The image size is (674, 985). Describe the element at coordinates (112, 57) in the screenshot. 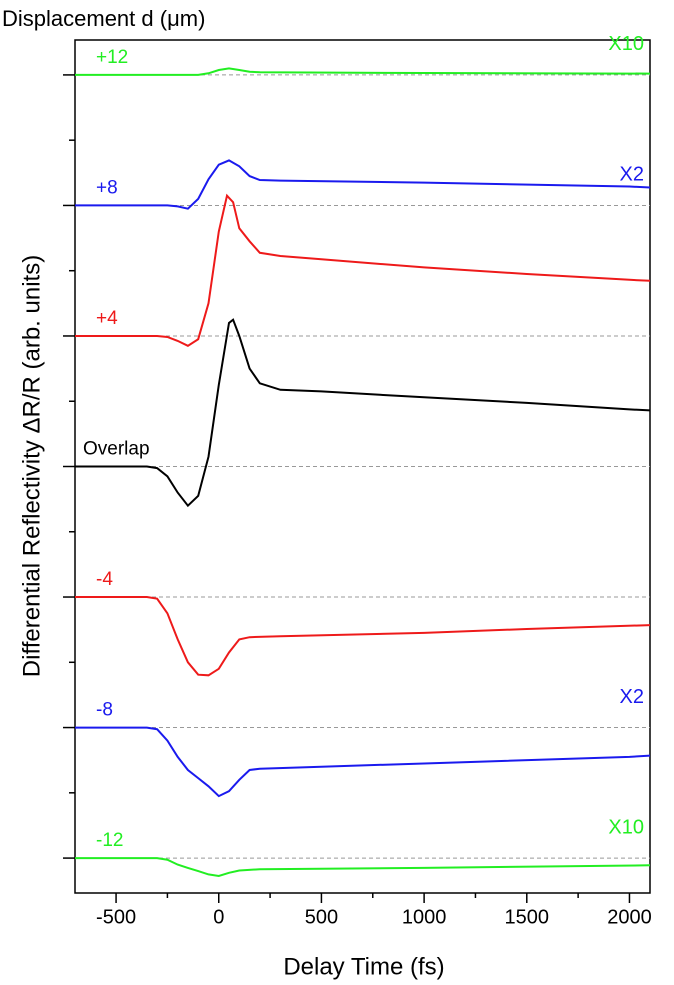

I see `series-label: +12` at that location.